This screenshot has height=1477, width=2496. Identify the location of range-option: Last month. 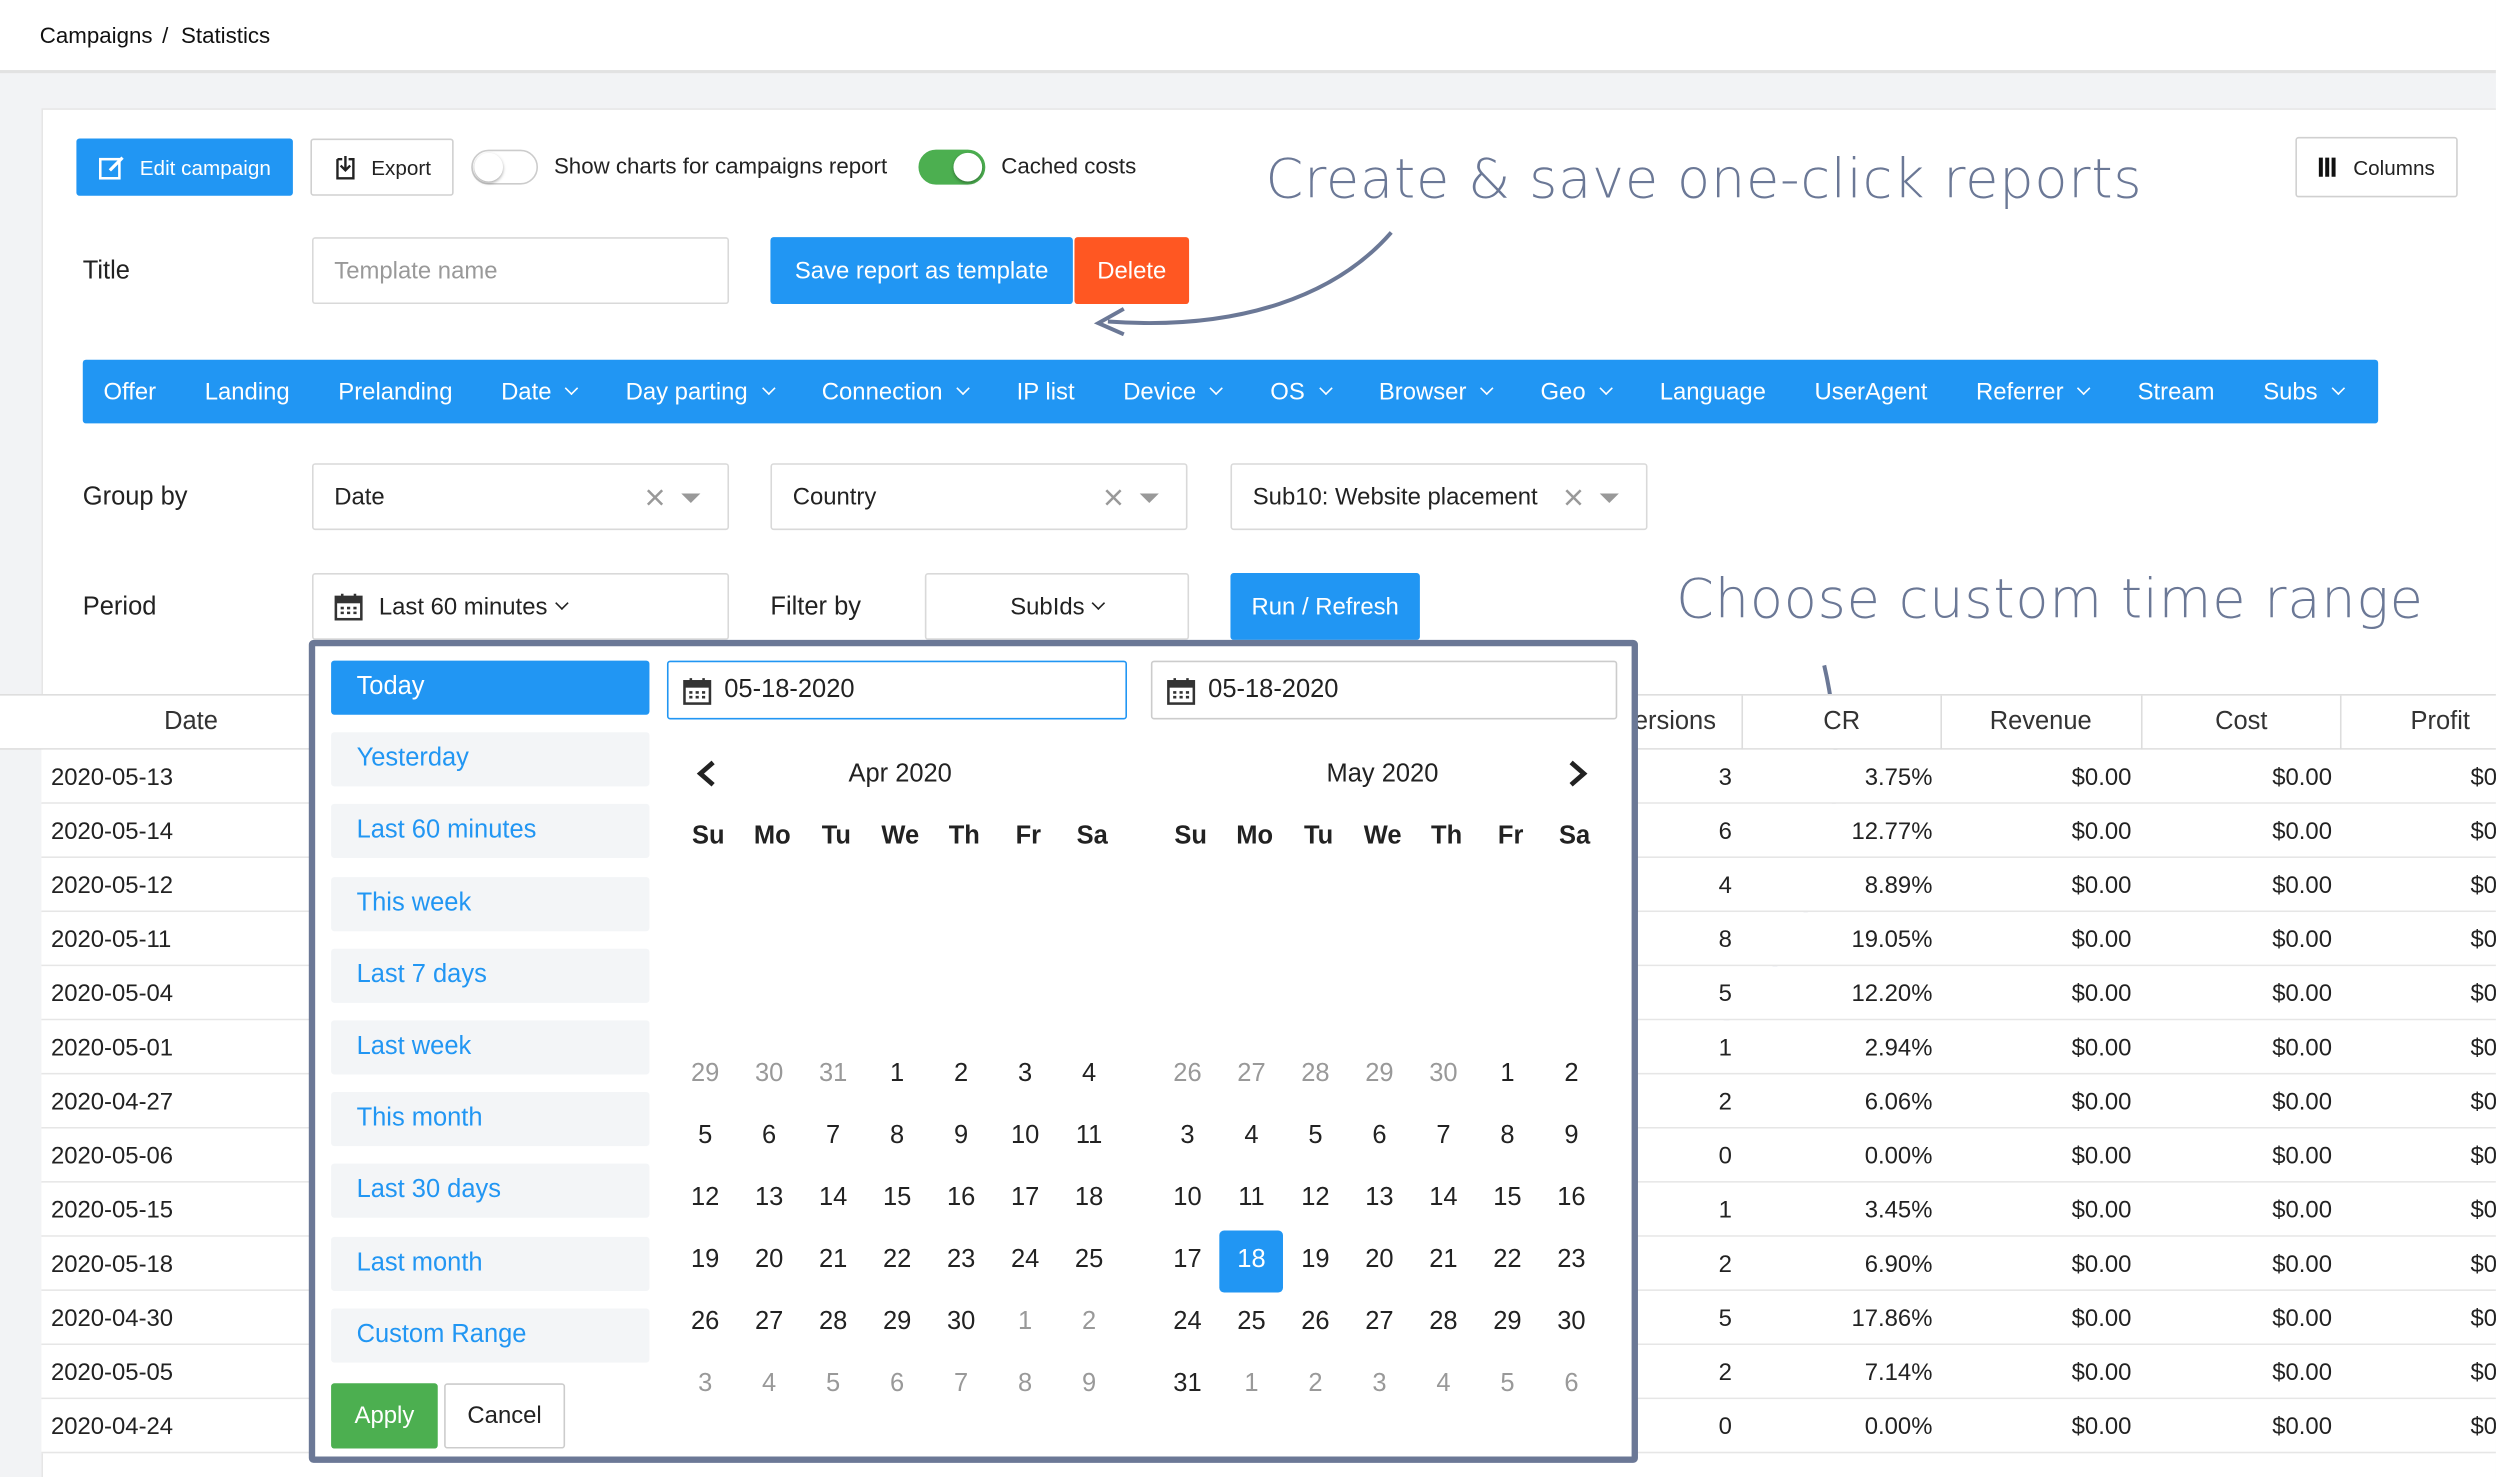
(490, 1263).